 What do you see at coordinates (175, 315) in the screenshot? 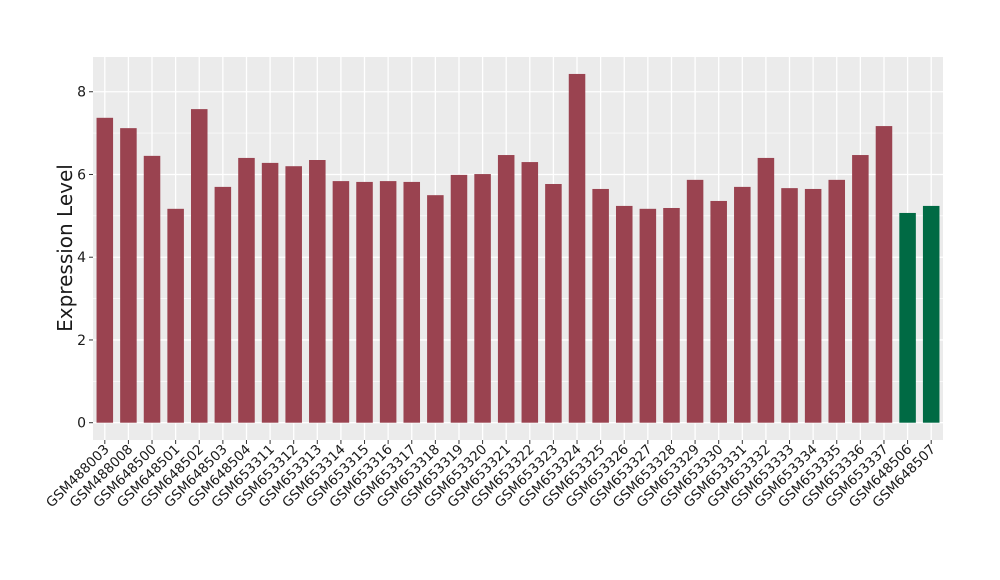
I see `bar-GSM648501` at bounding box center [175, 315].